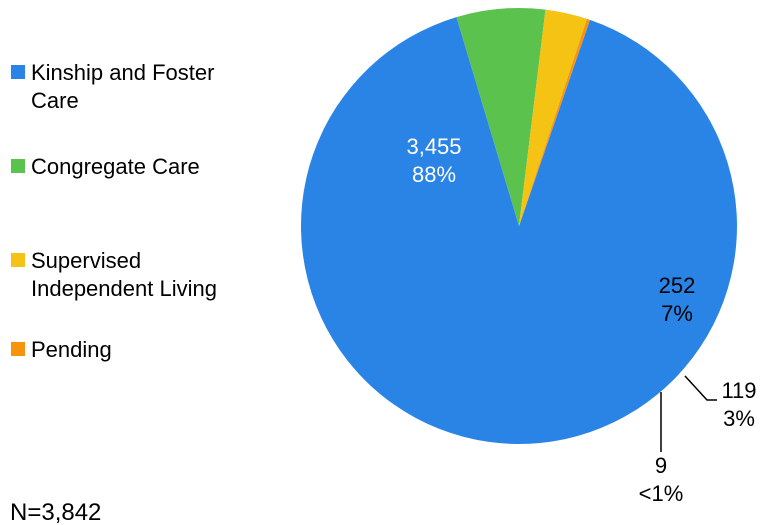 The image size is (769, 525). Describe the element at coordinates (739, 418) in the screenshot. I see `data-label-percent-3: 3%` at that location.